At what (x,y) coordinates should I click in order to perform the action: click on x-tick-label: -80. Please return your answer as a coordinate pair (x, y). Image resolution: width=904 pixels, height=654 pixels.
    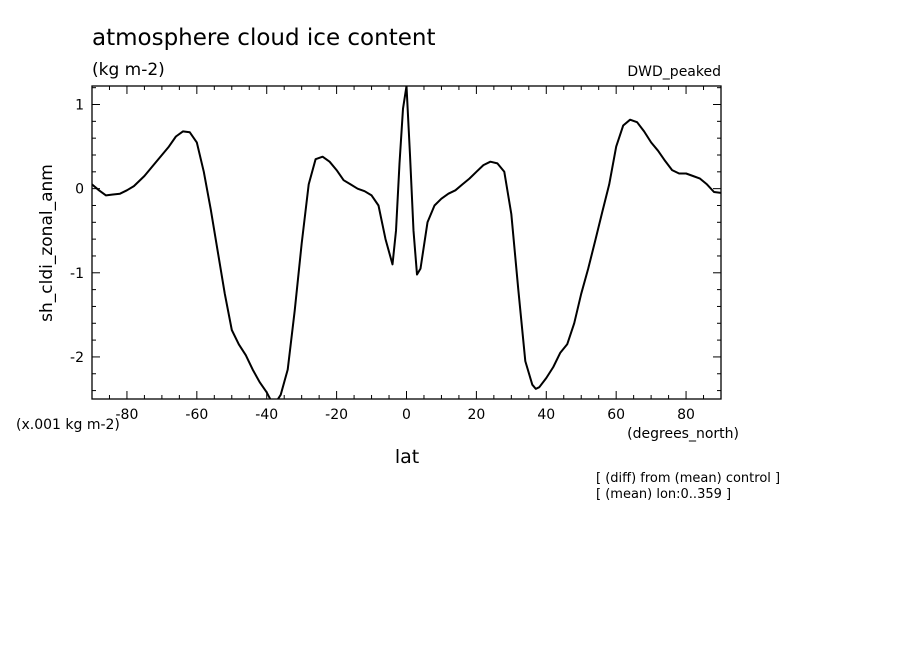
    Looking at the image, I should click on (127, 415).